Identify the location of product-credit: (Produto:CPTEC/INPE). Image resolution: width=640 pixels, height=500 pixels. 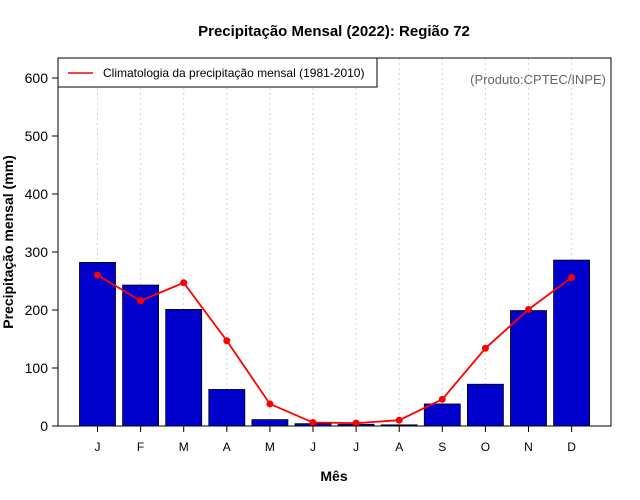
(538, 79).